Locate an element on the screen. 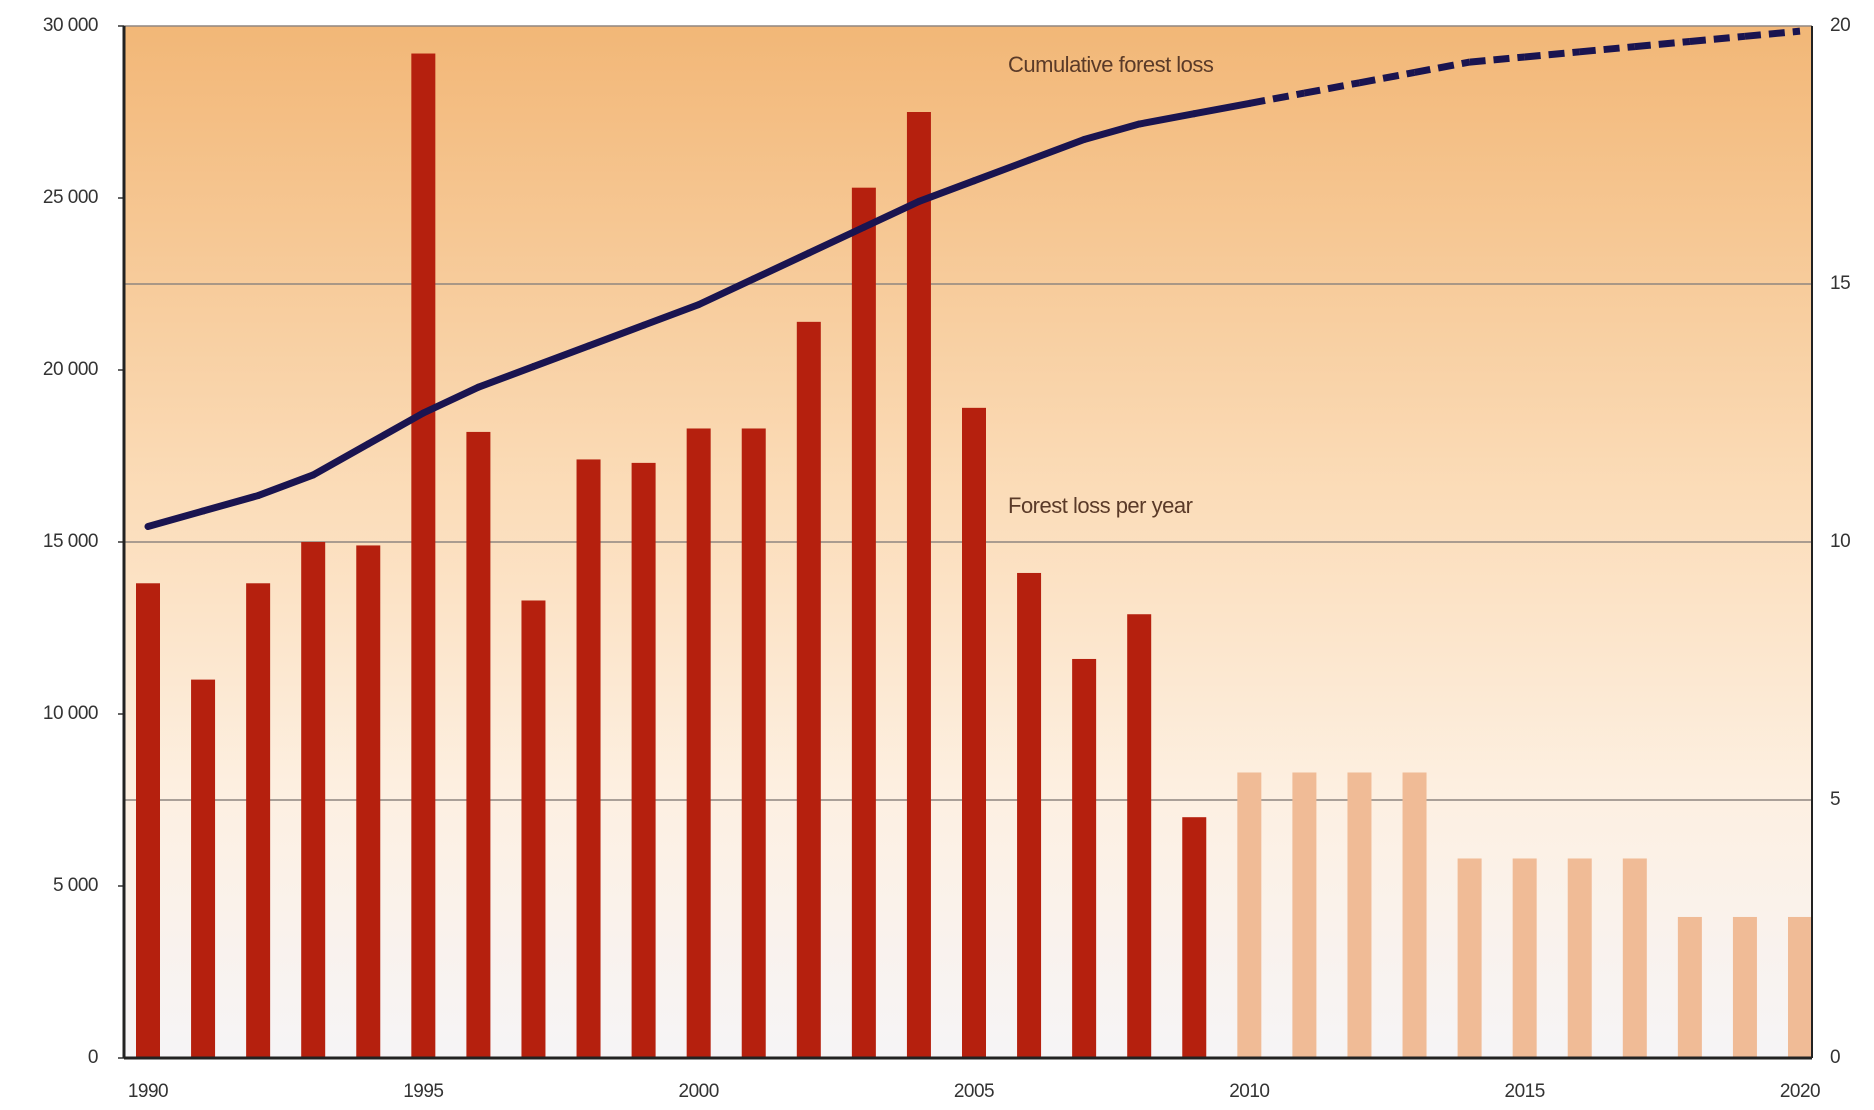  line-annotation: Cumulative forest loss is located at coordinates (1111, 64).